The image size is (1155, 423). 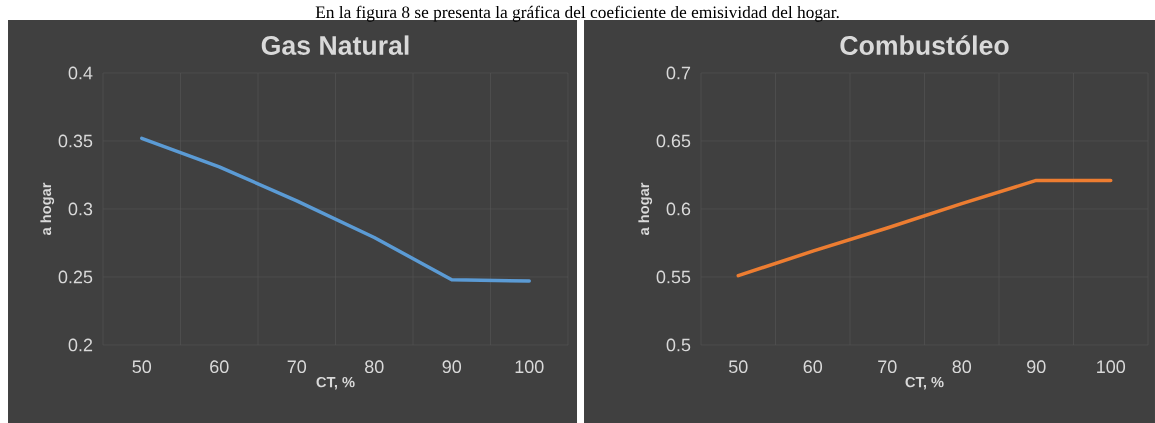 What do you see at coordinates (678, 345) in the screenshot?
I see `y-tick-label: 0.5` at bounding box center [678, 345].